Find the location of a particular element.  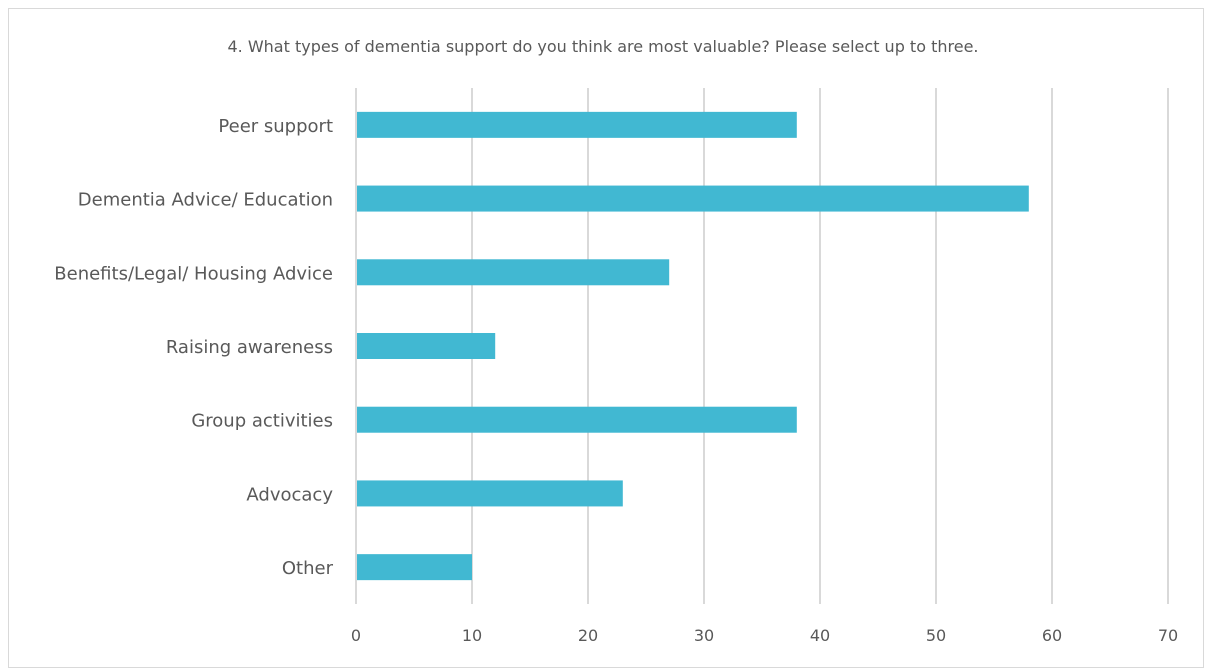

x-tick-labels: 0 10 20 30 40 50 60 70 is located at coordinates (764, 635).